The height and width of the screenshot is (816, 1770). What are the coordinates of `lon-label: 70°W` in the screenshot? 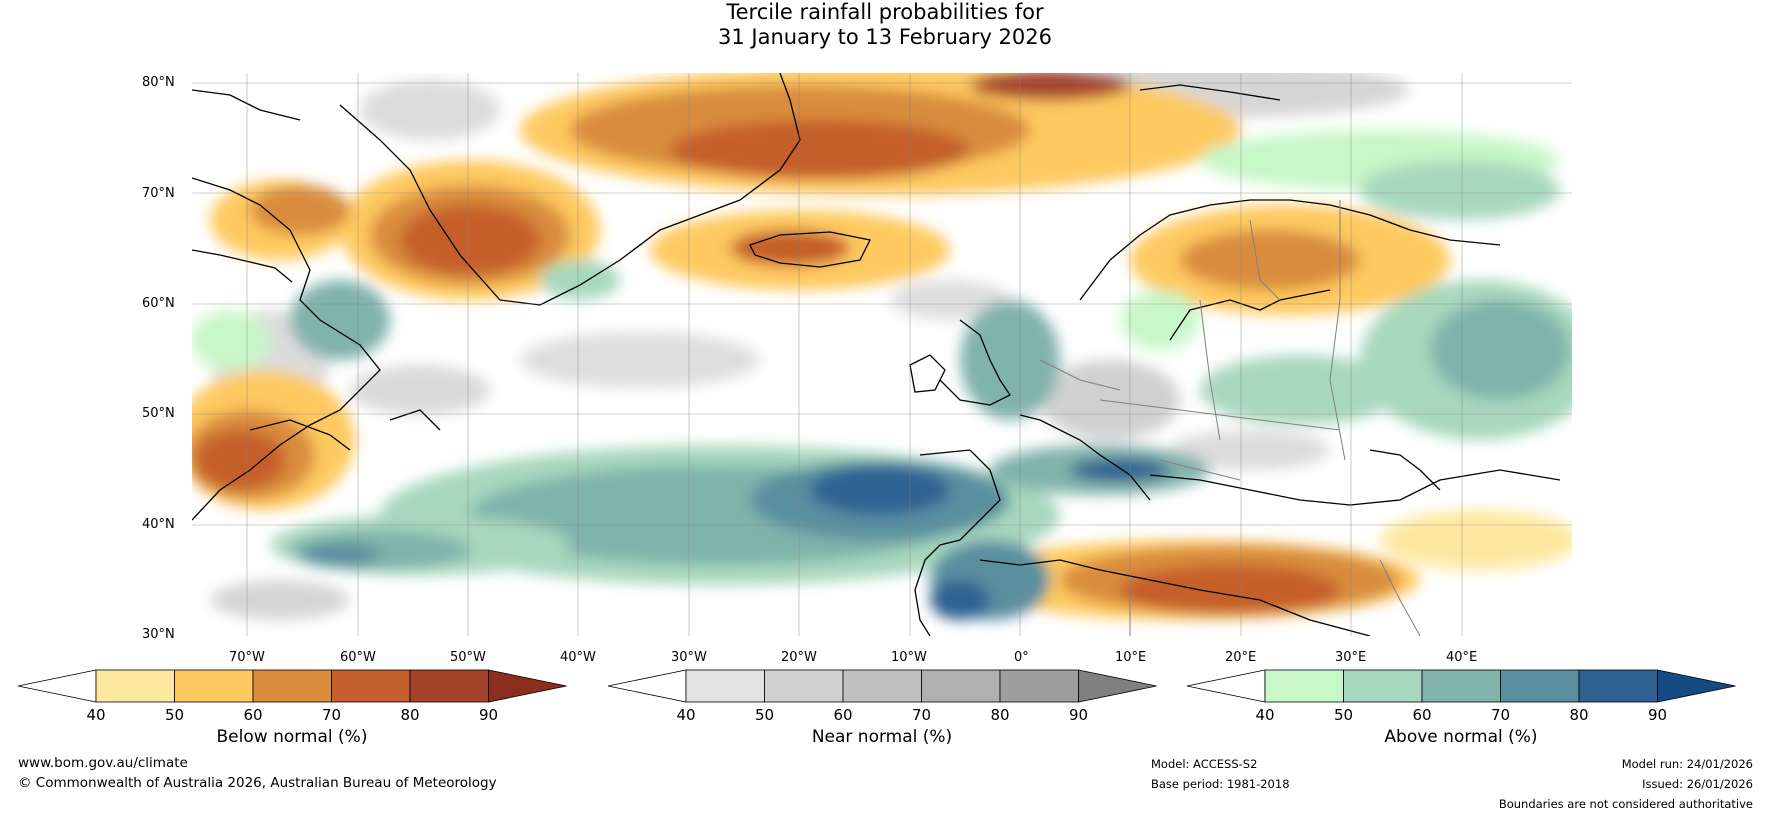 It's located at (247, 657).